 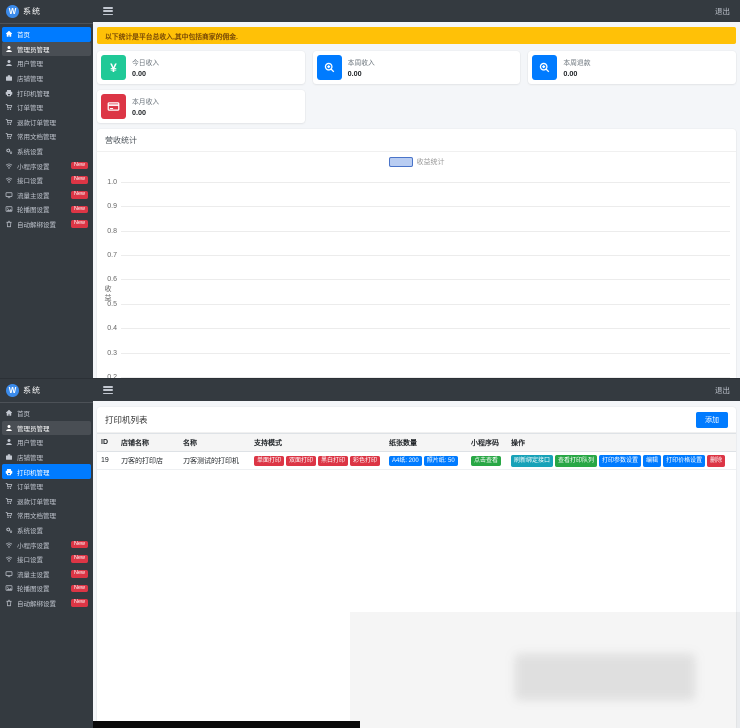 What do you see at coordinates (126, 419) in the screenshot?
I see `page-title: 打印机列表` at bounding box center [126, 419].